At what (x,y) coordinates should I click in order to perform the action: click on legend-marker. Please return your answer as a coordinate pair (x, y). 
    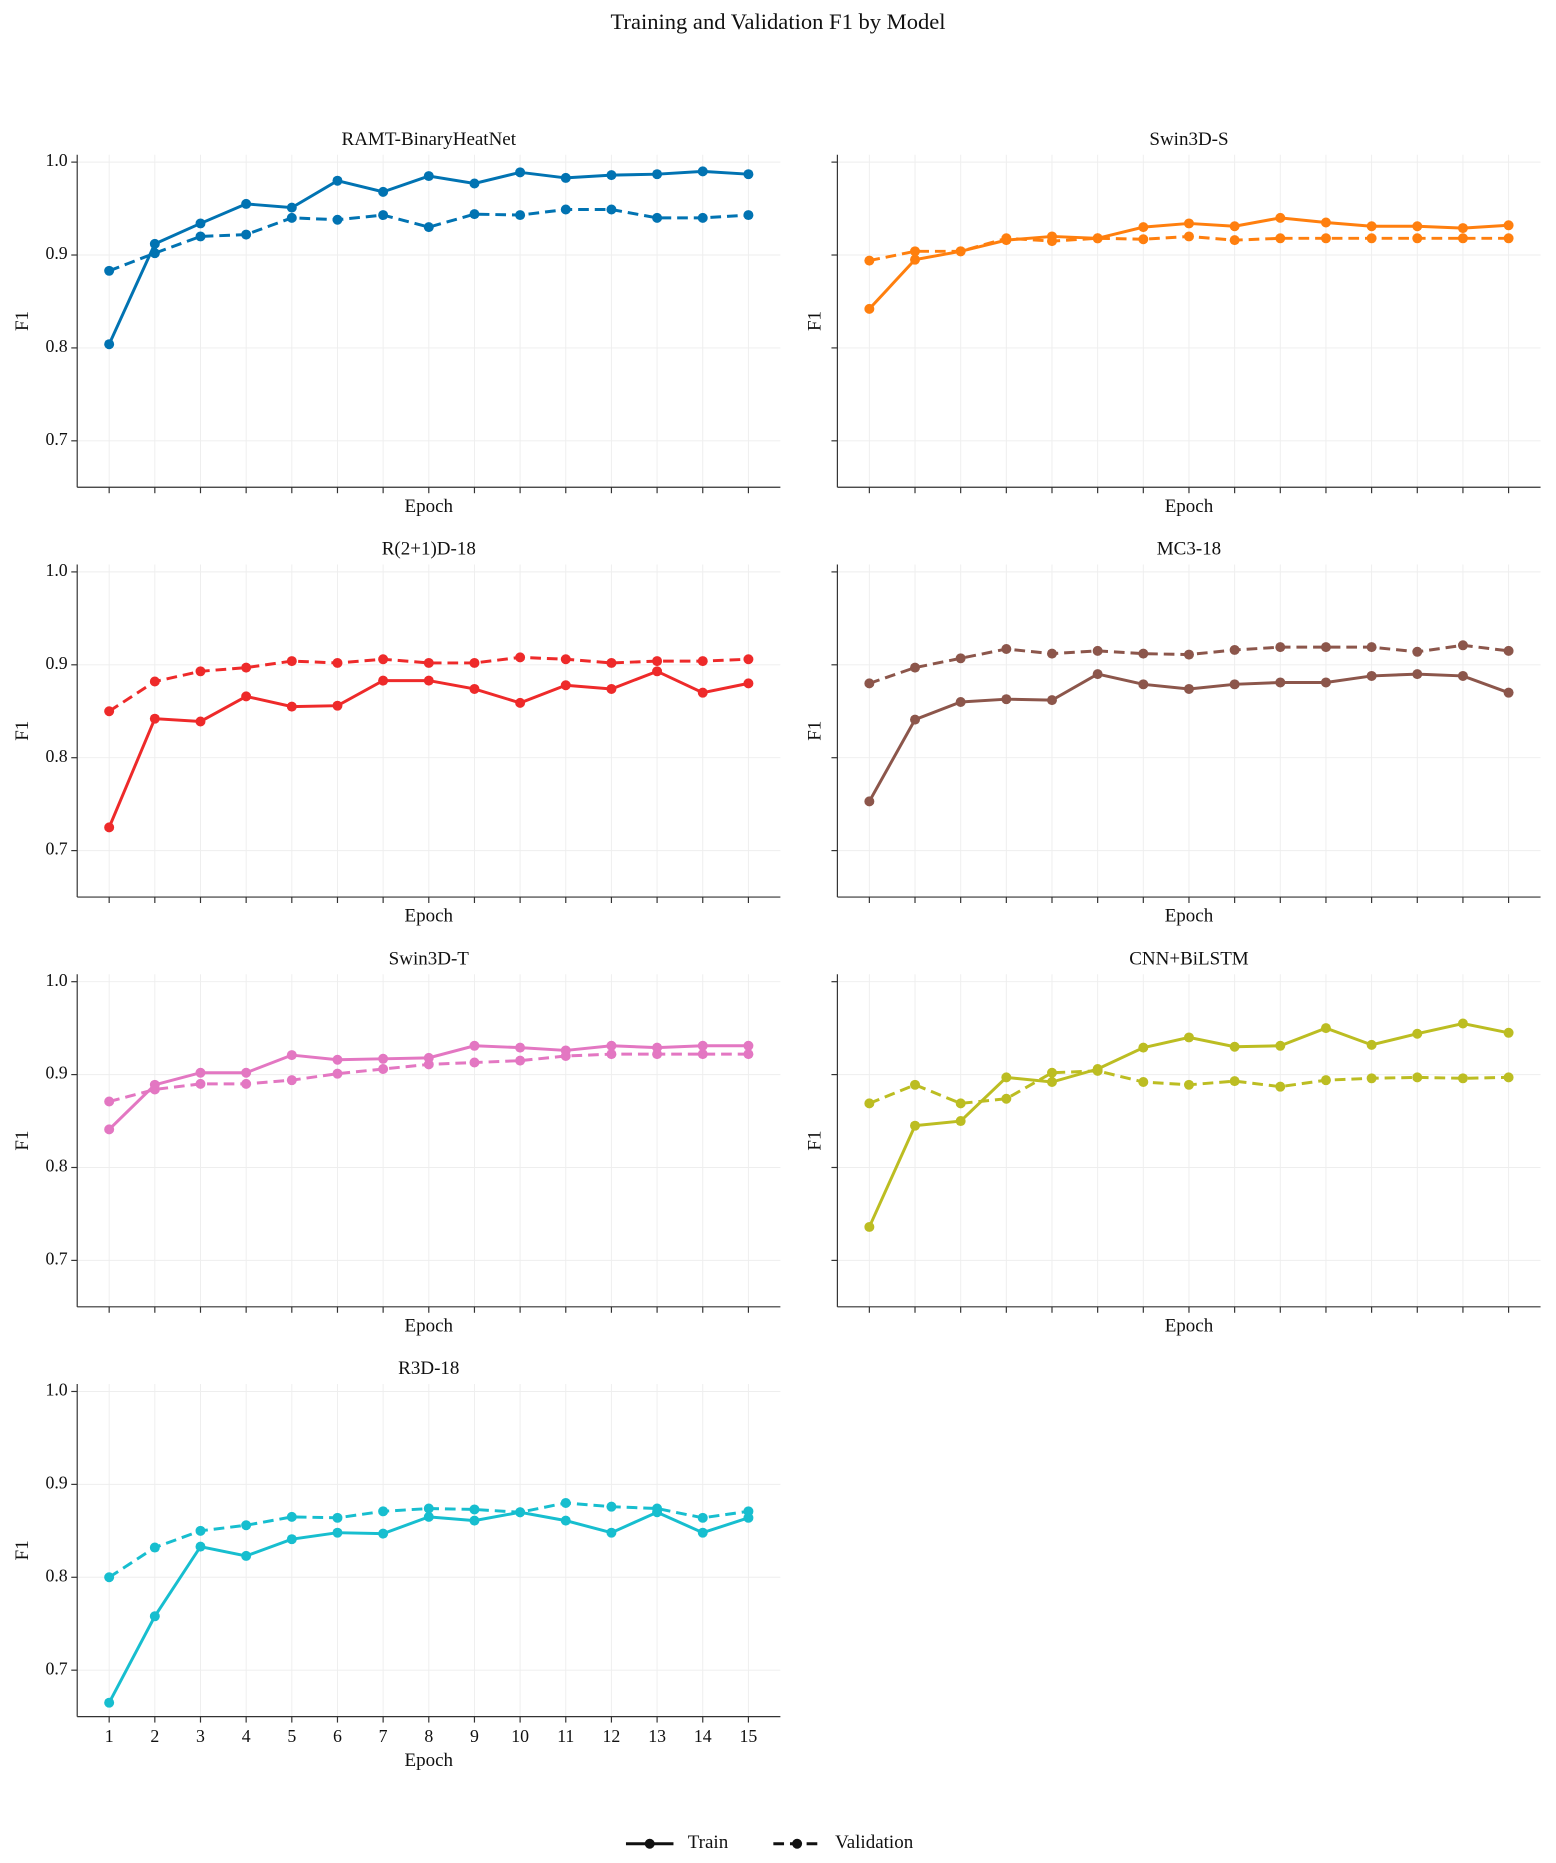
    Looking at the image, I should click on (797, 1843).